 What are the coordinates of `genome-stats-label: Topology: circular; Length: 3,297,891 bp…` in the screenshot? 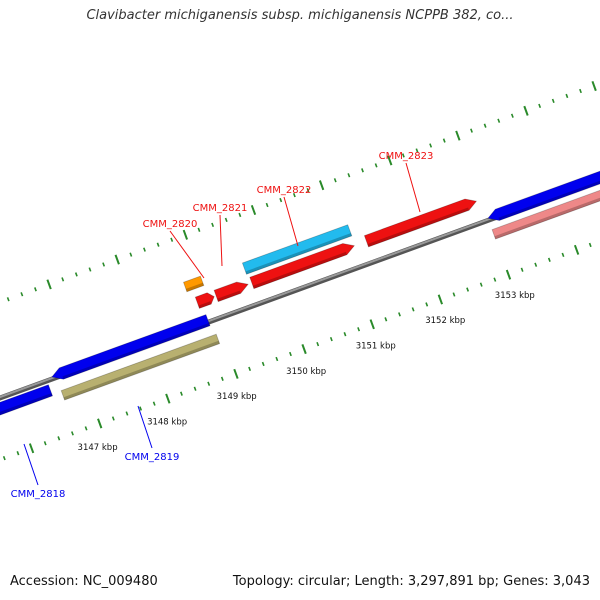 It's located at (411, 581).